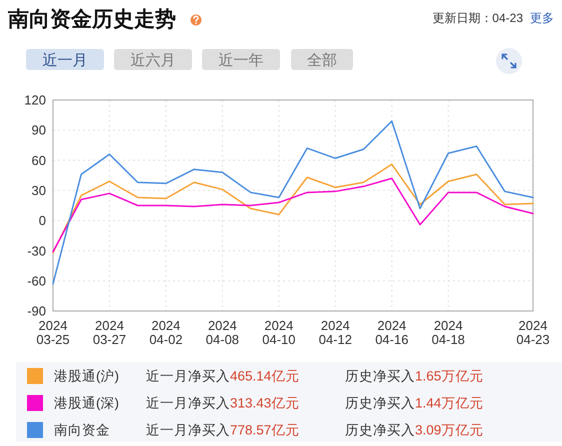 Image resolution: width=562 pixels, height=446 pixels. Describe the element at coordinates (391, 332) in the screenshot. I see `x-tick-label: 2024 04-16` at that location.